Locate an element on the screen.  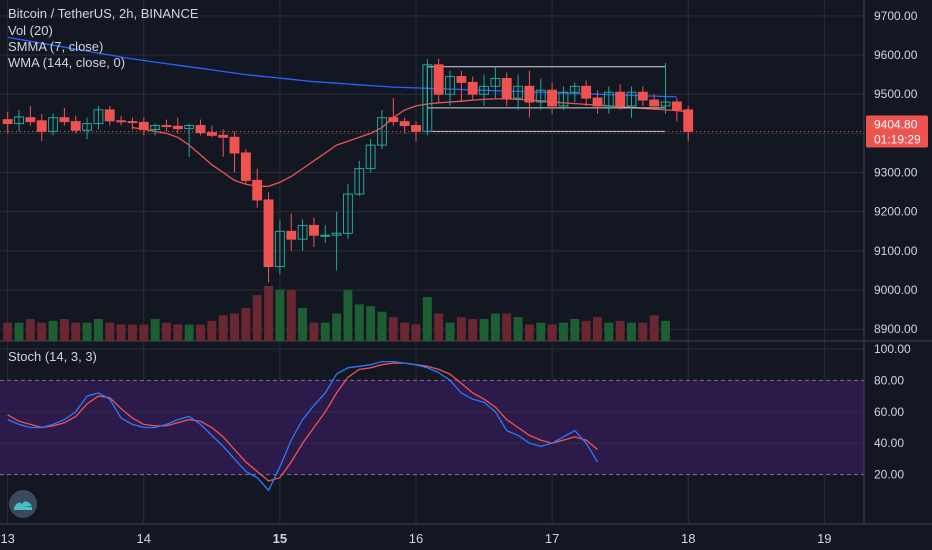
time-tick-label: 15 is located at coordinates (280, 538).